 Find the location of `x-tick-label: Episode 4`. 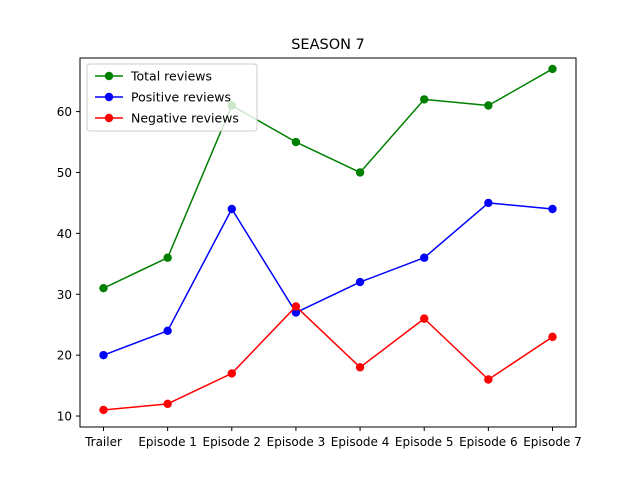

x-tick-label: Episode 4 is located at coordinates (360, 442).